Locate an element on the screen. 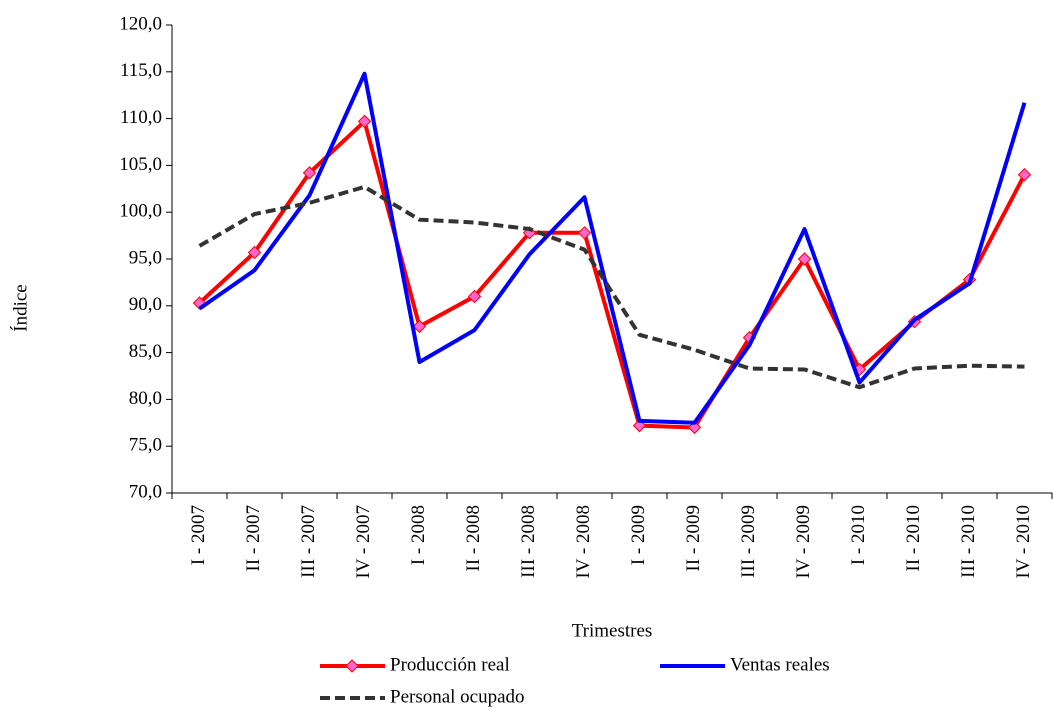 The width and height of the screenshot is (1053, 711). y-tick-label: 110,0 is located at coordinates (141, 117).